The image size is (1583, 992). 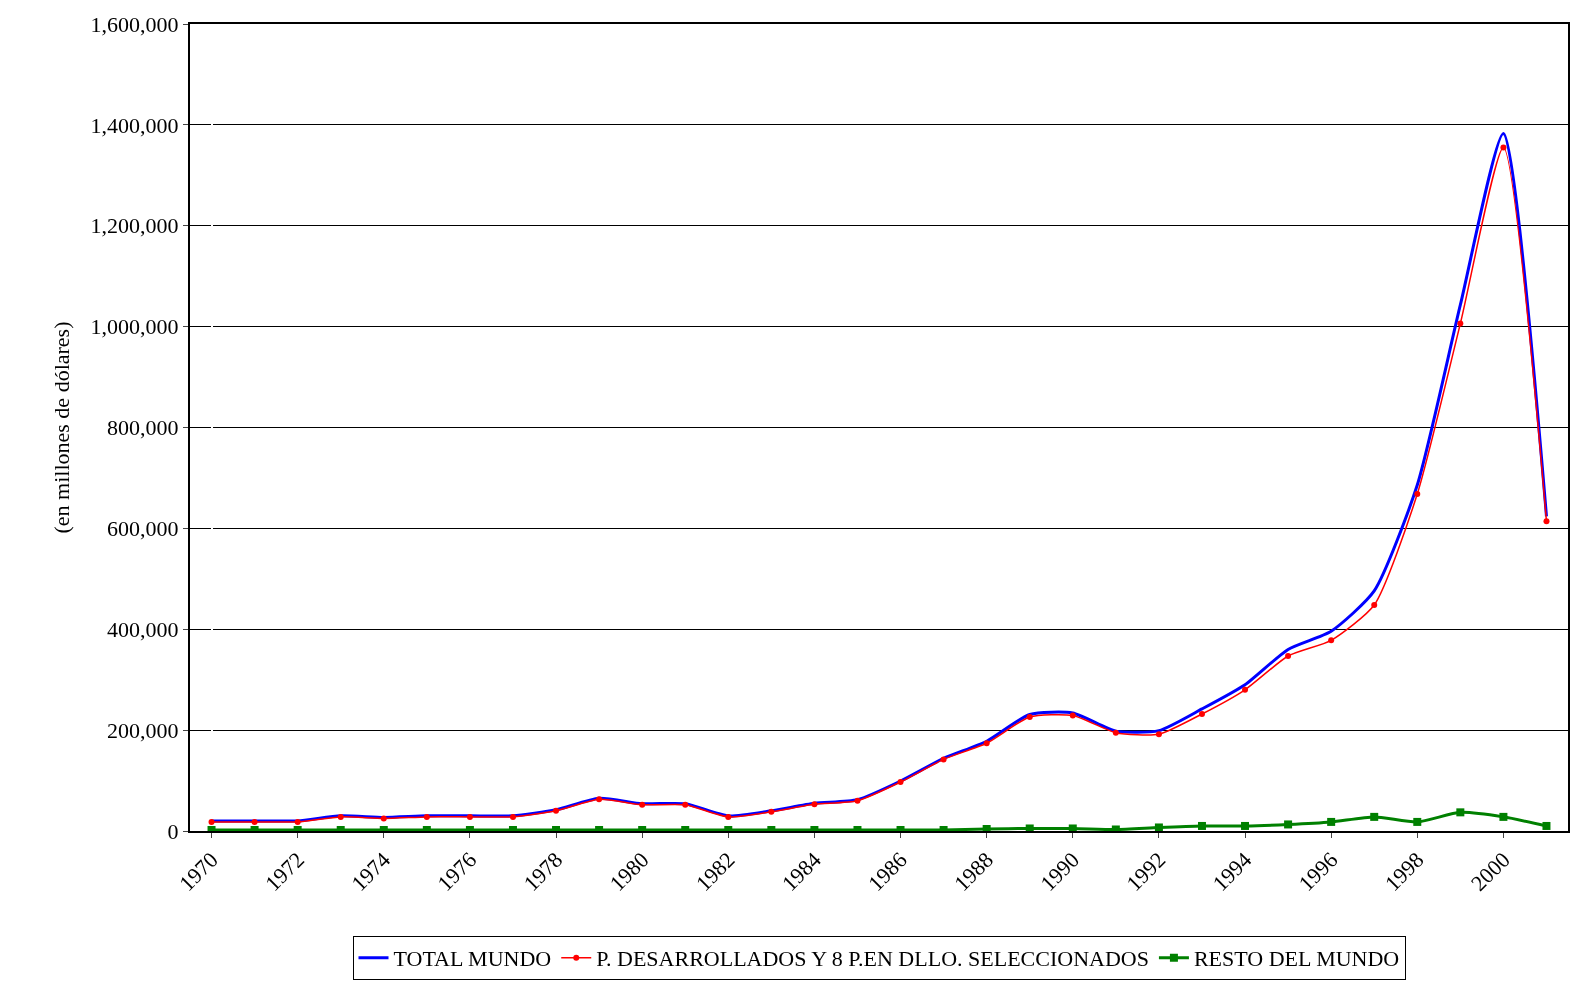 I want to click on y-tick-label: 1,600,000, so click(x=134, y=24).